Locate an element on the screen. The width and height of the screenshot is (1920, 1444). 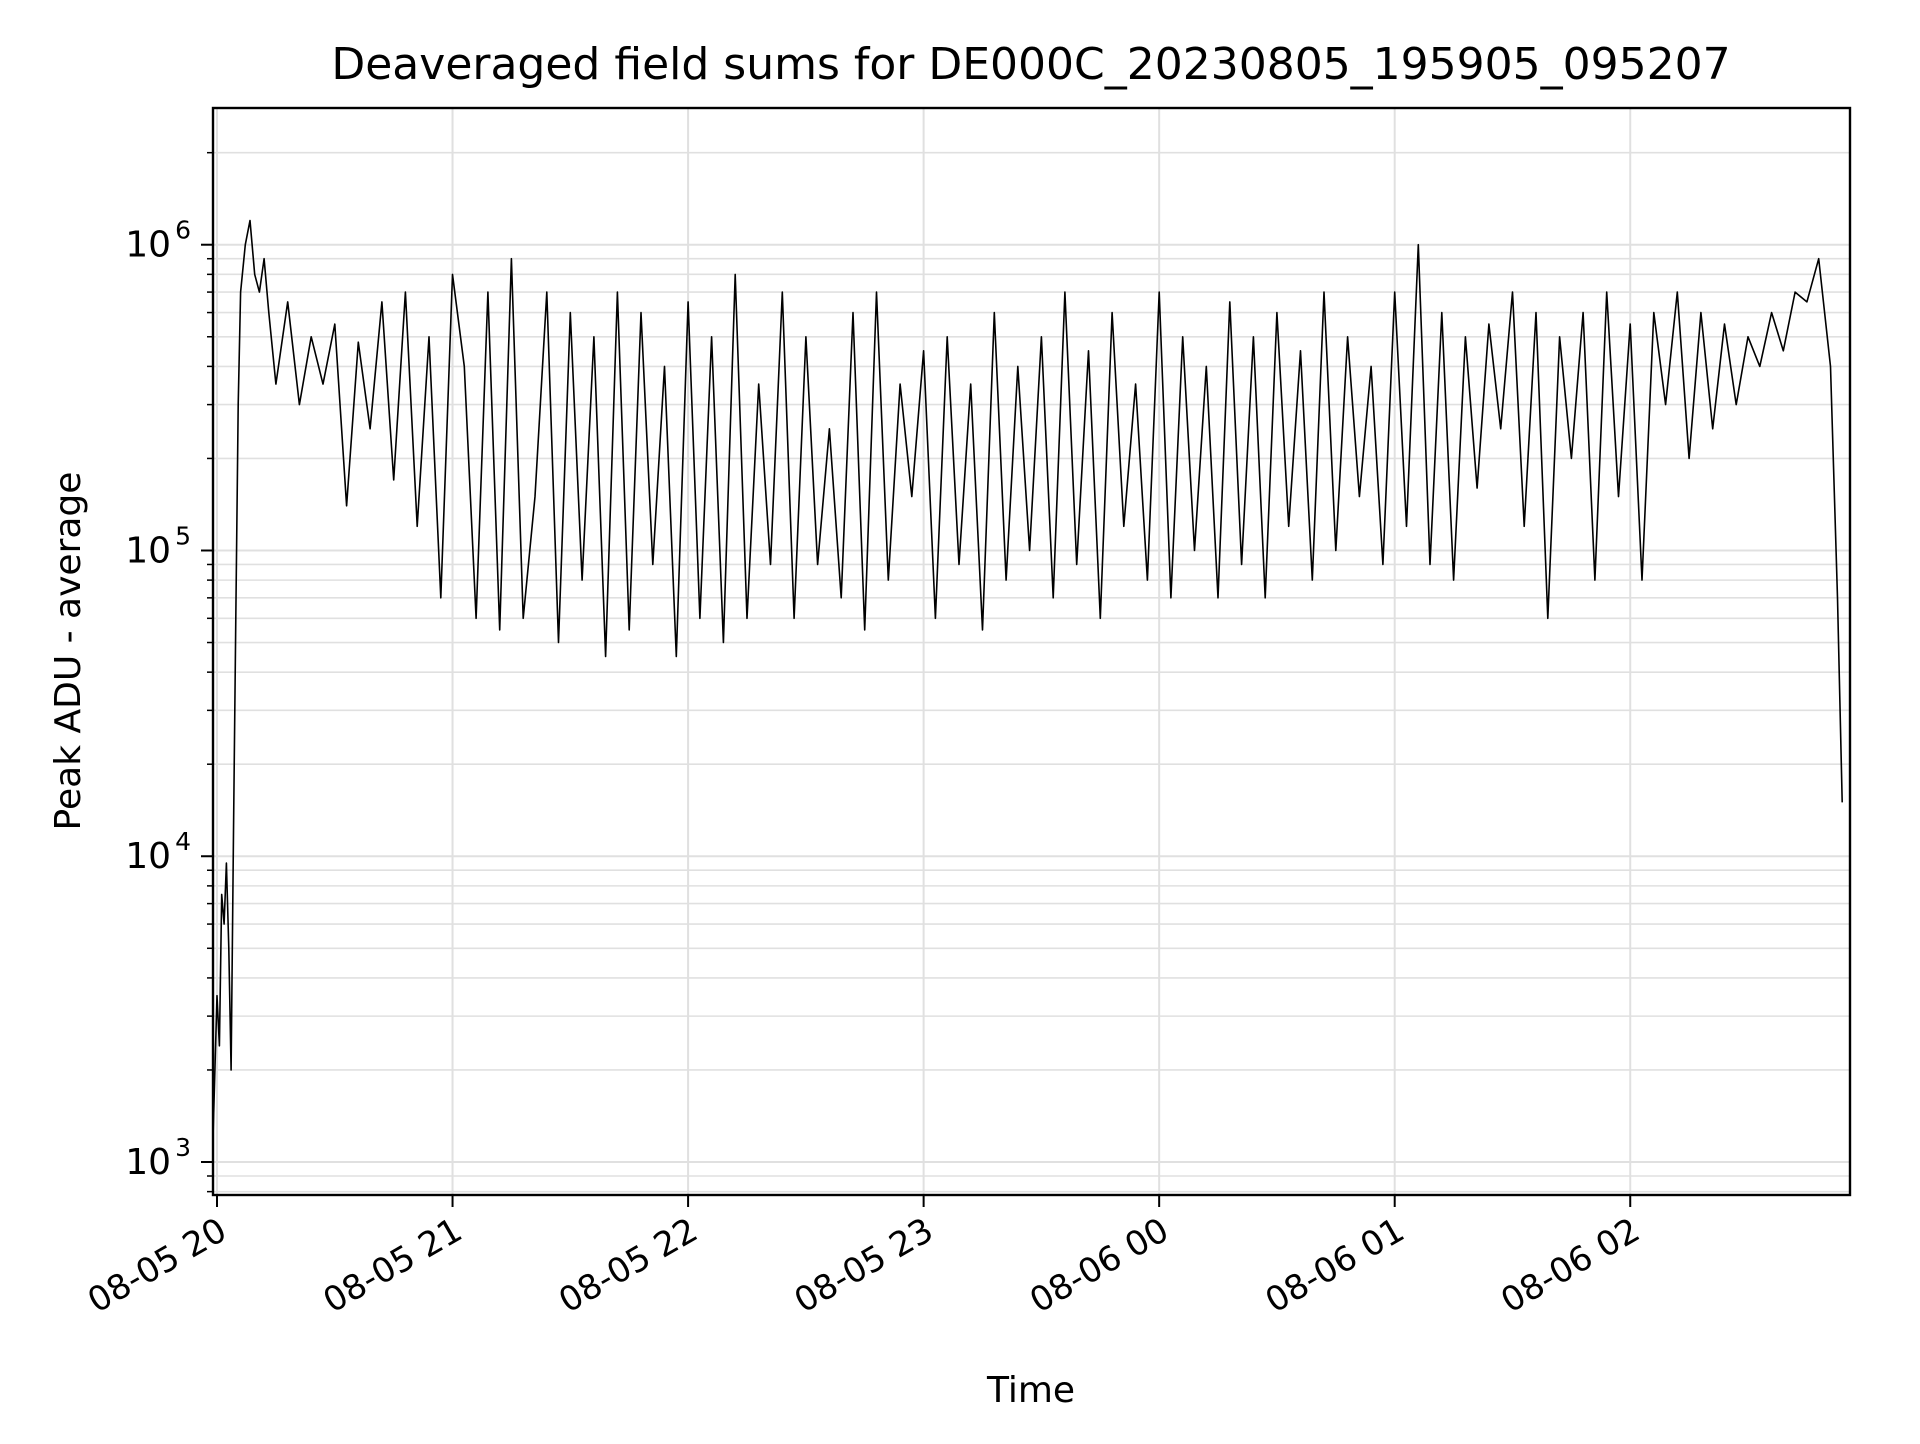
y-tick-exponent: 3 is located at coordinates (183, 1147).